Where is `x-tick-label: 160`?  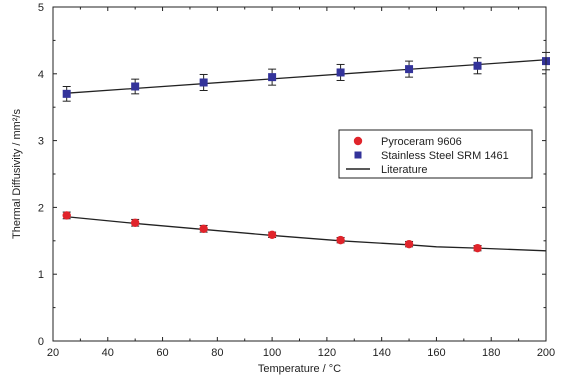
x-tick-label: 160 is located at coordinates (436, 353).